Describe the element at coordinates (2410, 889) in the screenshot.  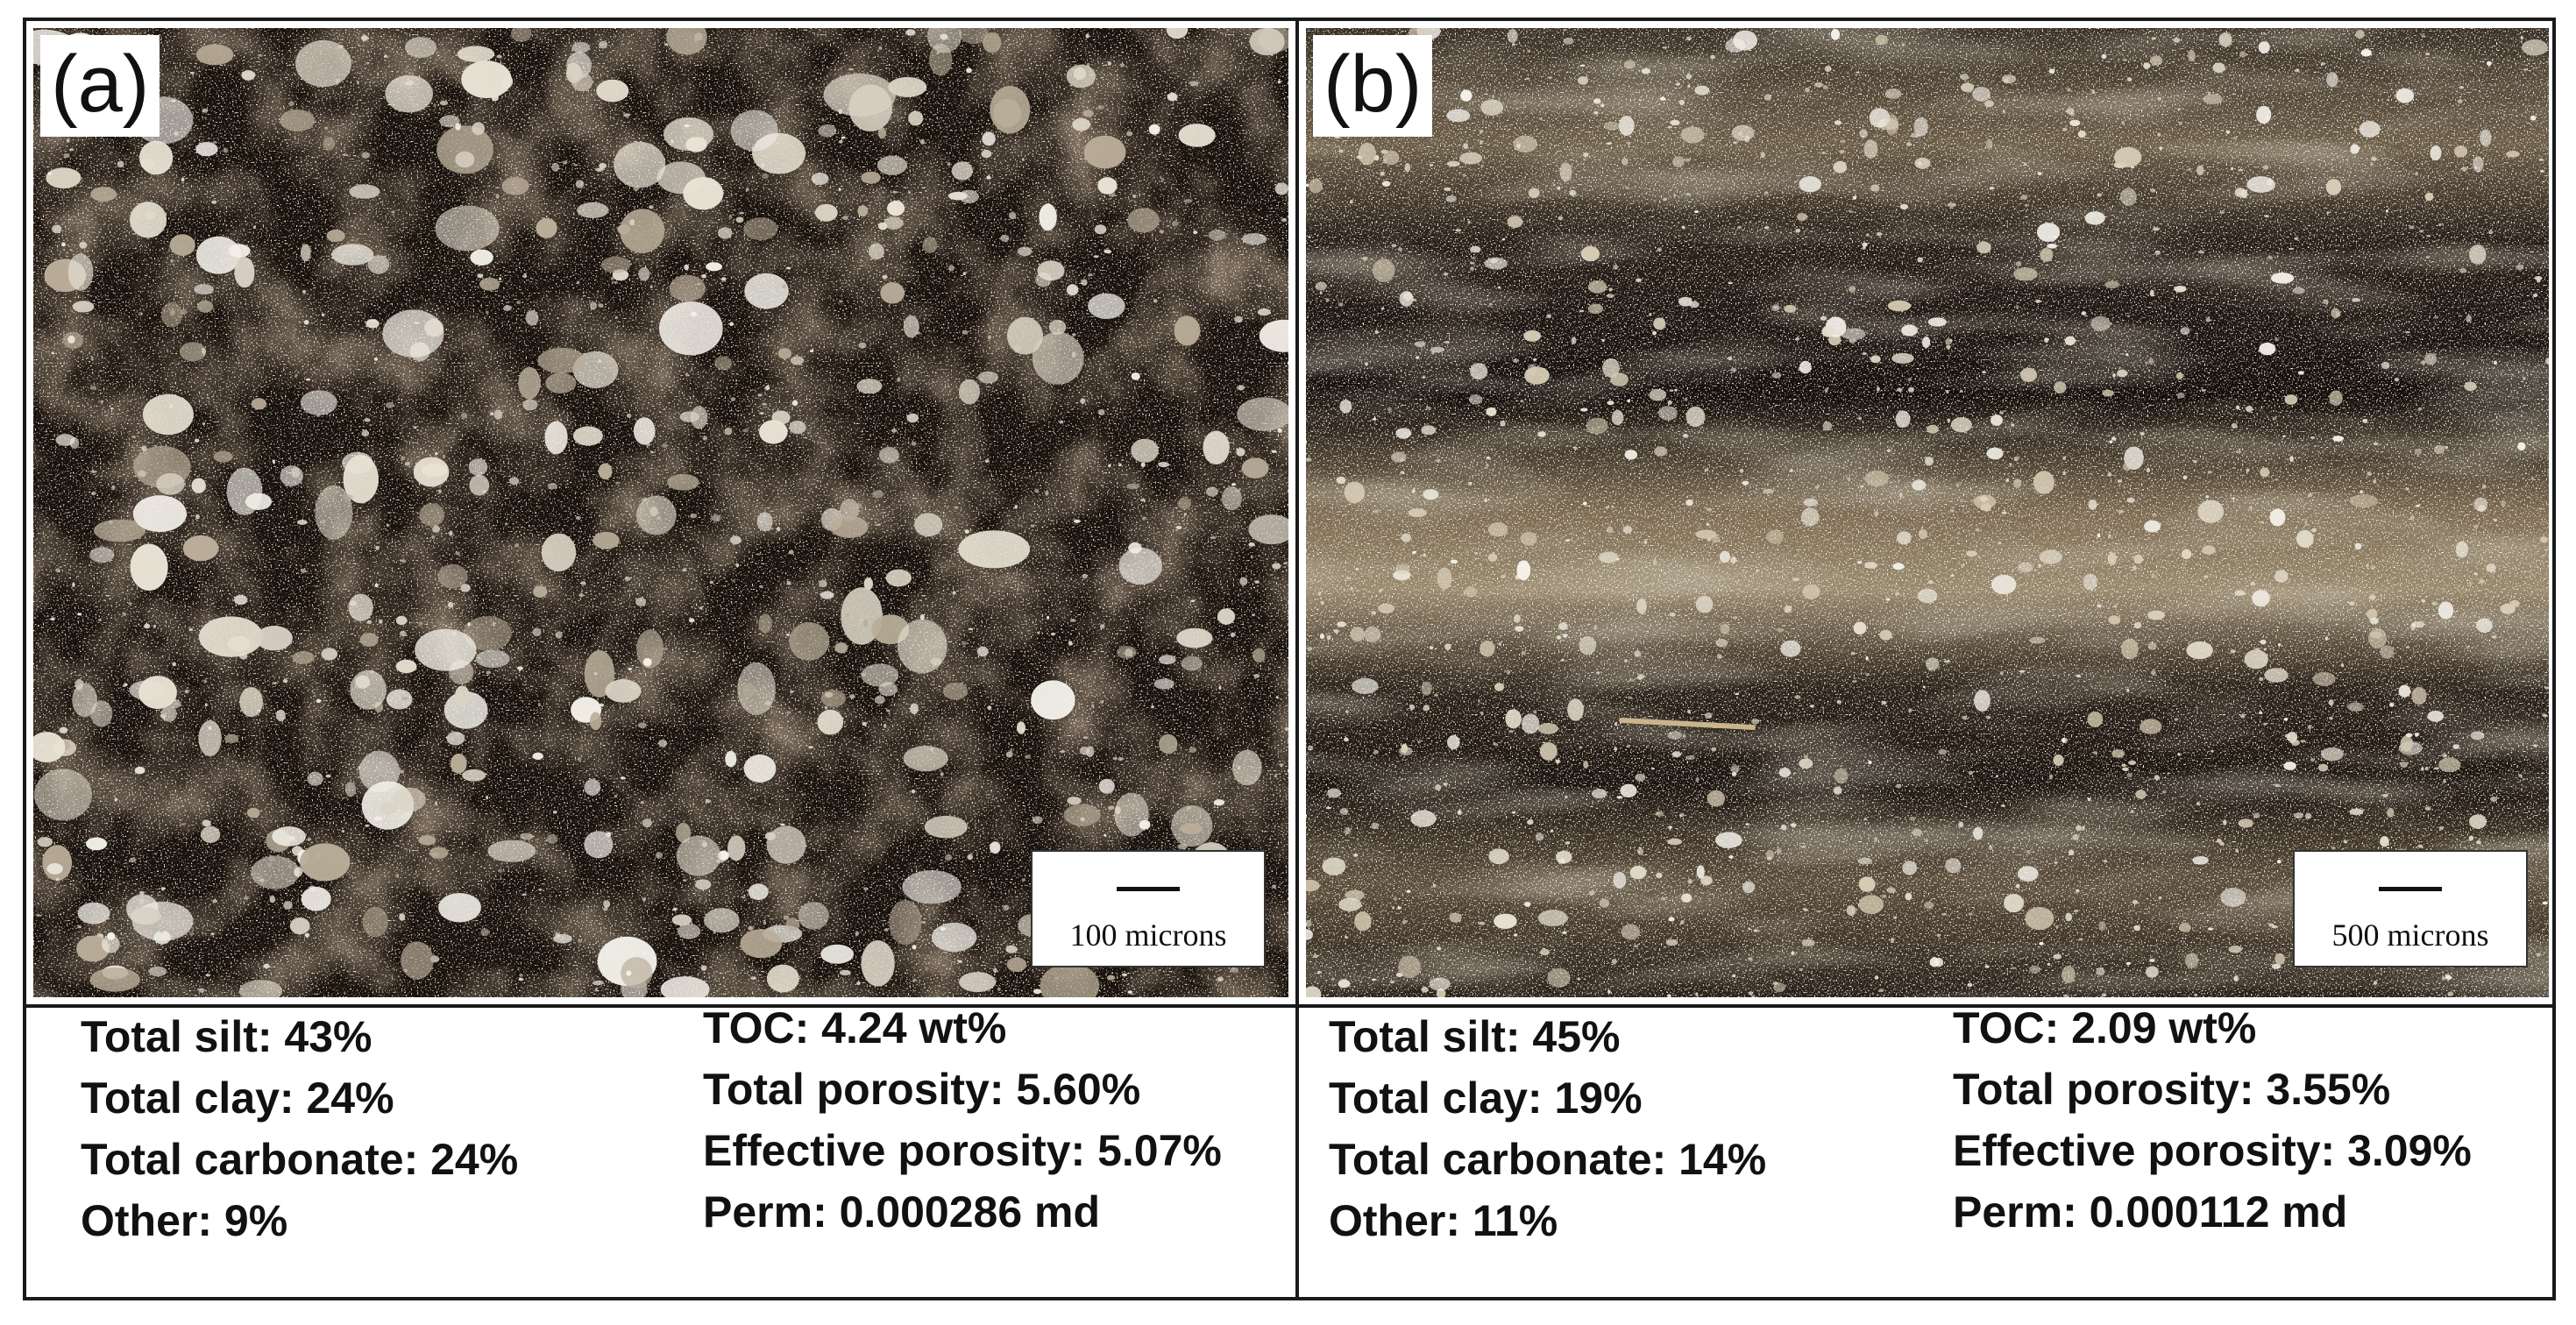
I see `scale-bar-line-b` at that location.